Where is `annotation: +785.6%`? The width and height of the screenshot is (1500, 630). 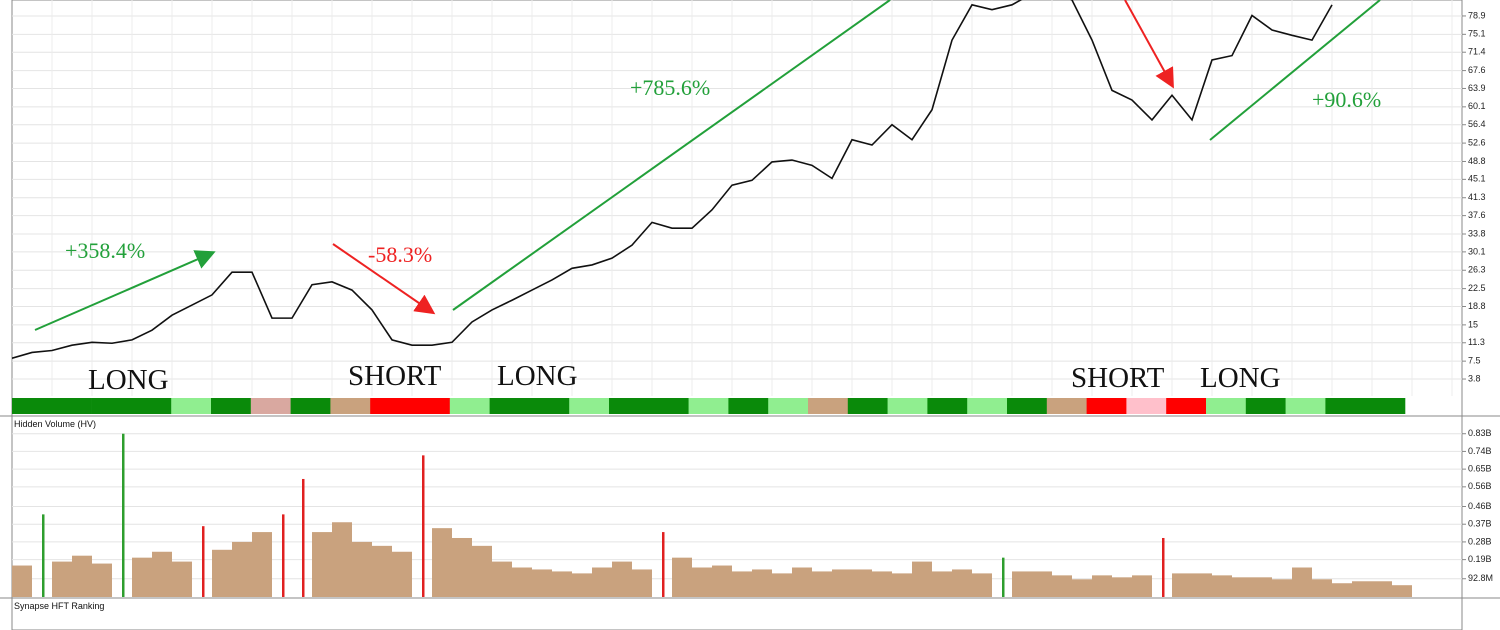
annotation: +785.6% is located at coordinates (670, 87).